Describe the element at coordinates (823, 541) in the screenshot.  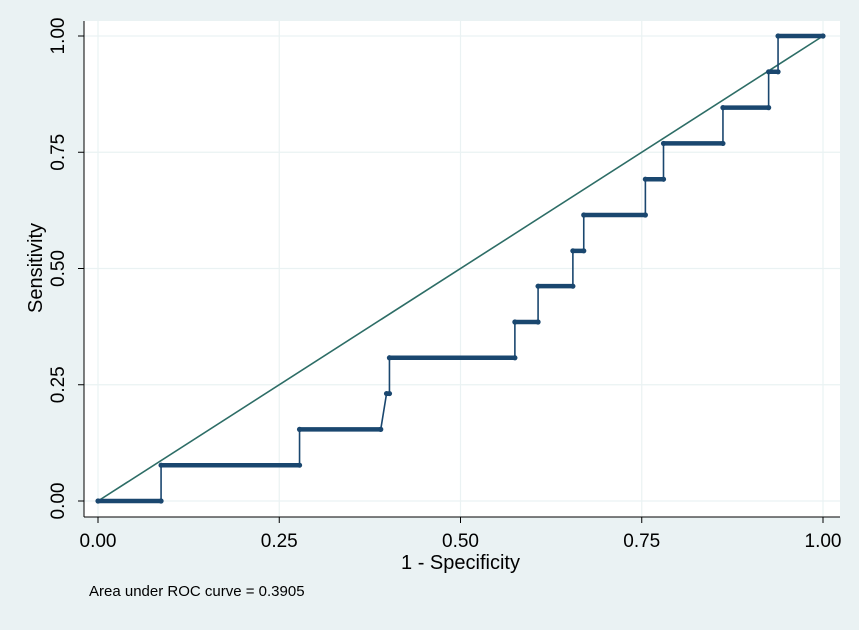
I see `x-tick-label: 1.00` at that location.